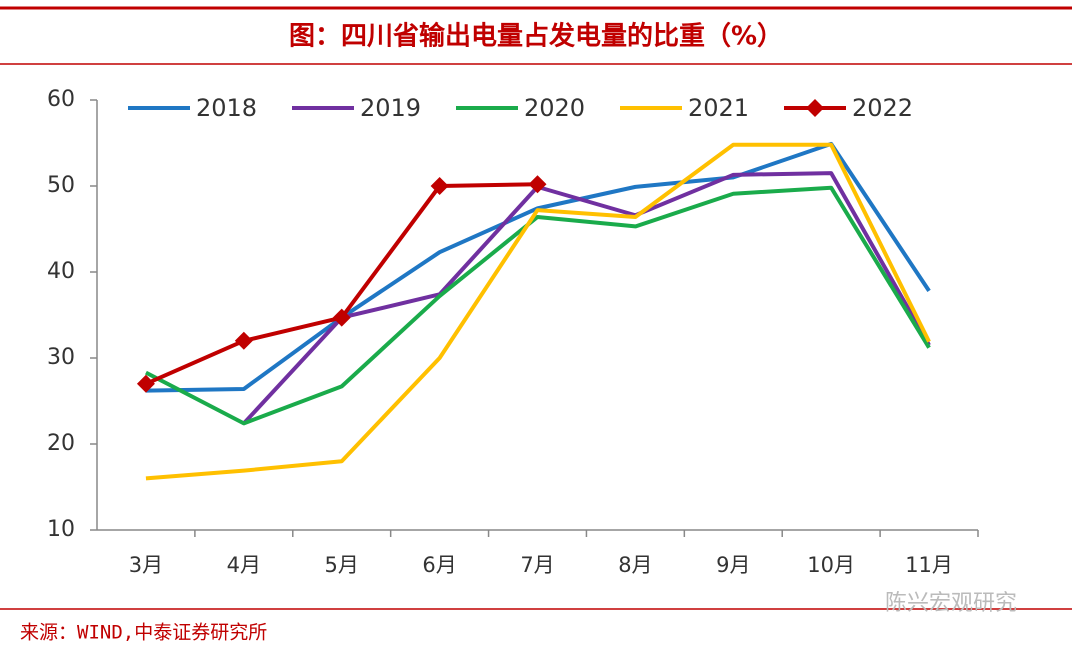  I want to click on x-tick-label: 10月, so click(831, 565).